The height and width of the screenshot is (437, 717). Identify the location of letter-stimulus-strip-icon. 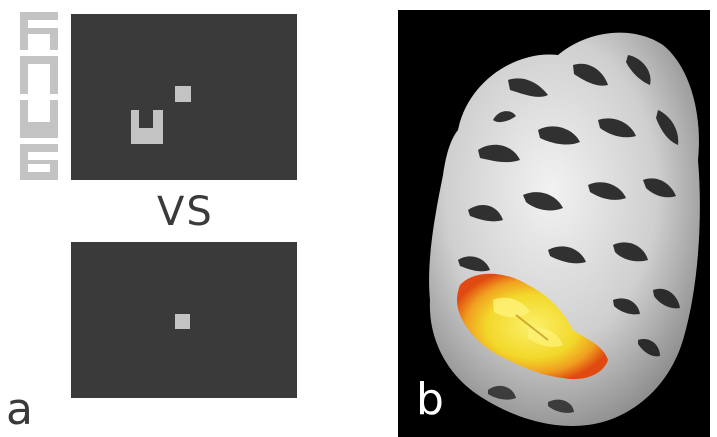
(39, 96).